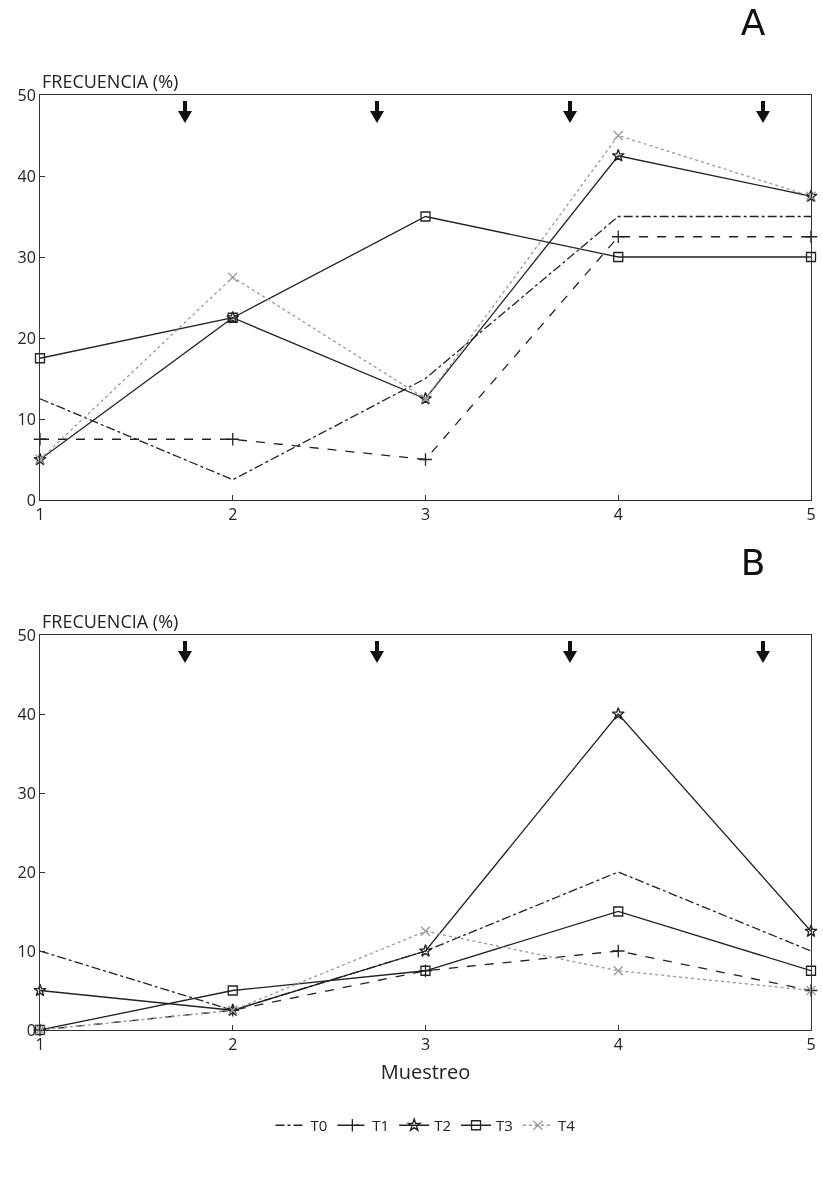 The height and width of the screenshot is (1197, 823). I want to click on chart-title: B, so click(753, 563).